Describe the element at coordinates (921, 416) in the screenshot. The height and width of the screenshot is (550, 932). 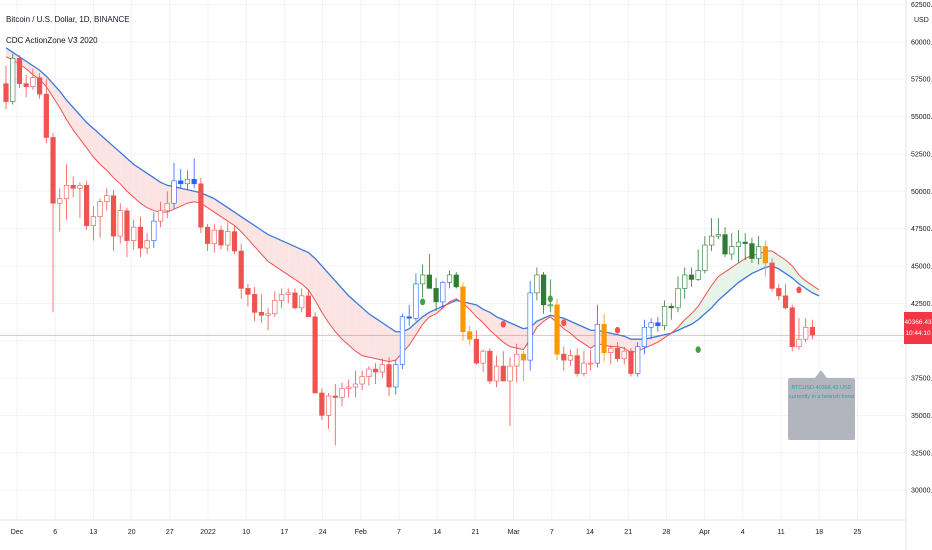
I see `price-tick-label: 35000.00` at that location.